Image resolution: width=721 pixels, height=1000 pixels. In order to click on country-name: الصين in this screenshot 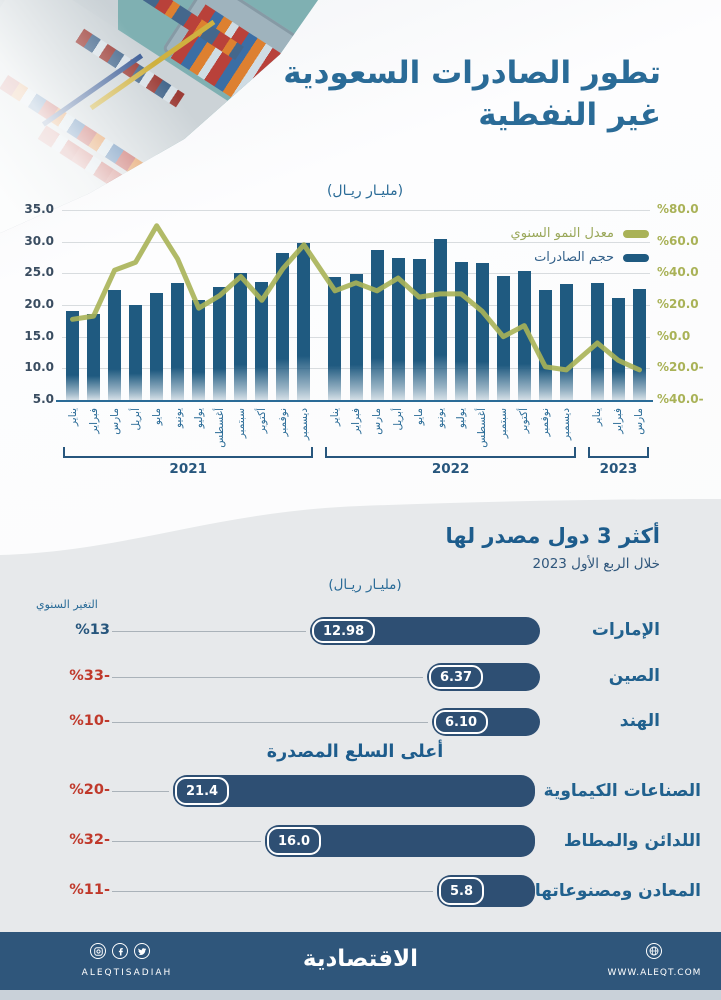, I will do `click(634, 676)`.